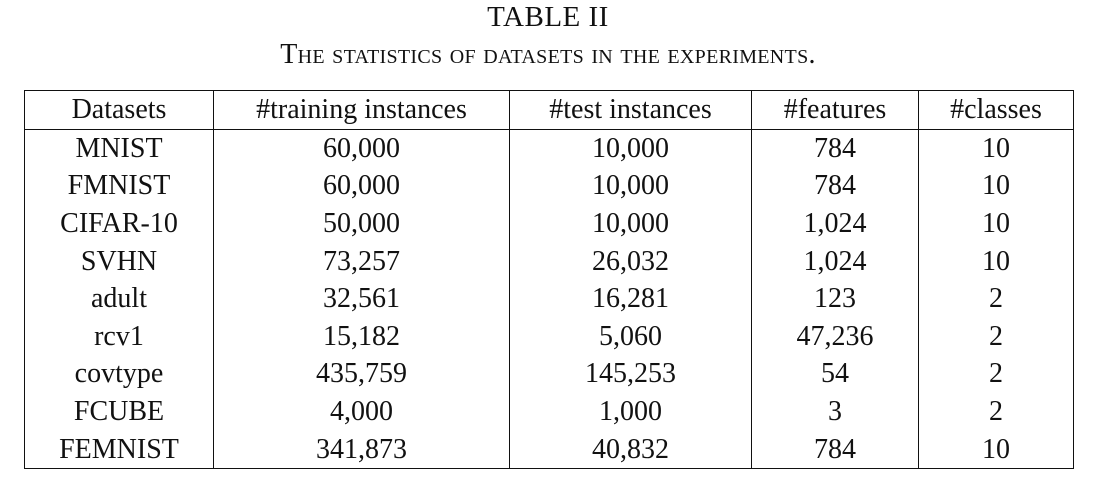  Describe the element at coordinates (361, 449) in the screenshot. I see `training-instances-cell: 341,873` at that location.